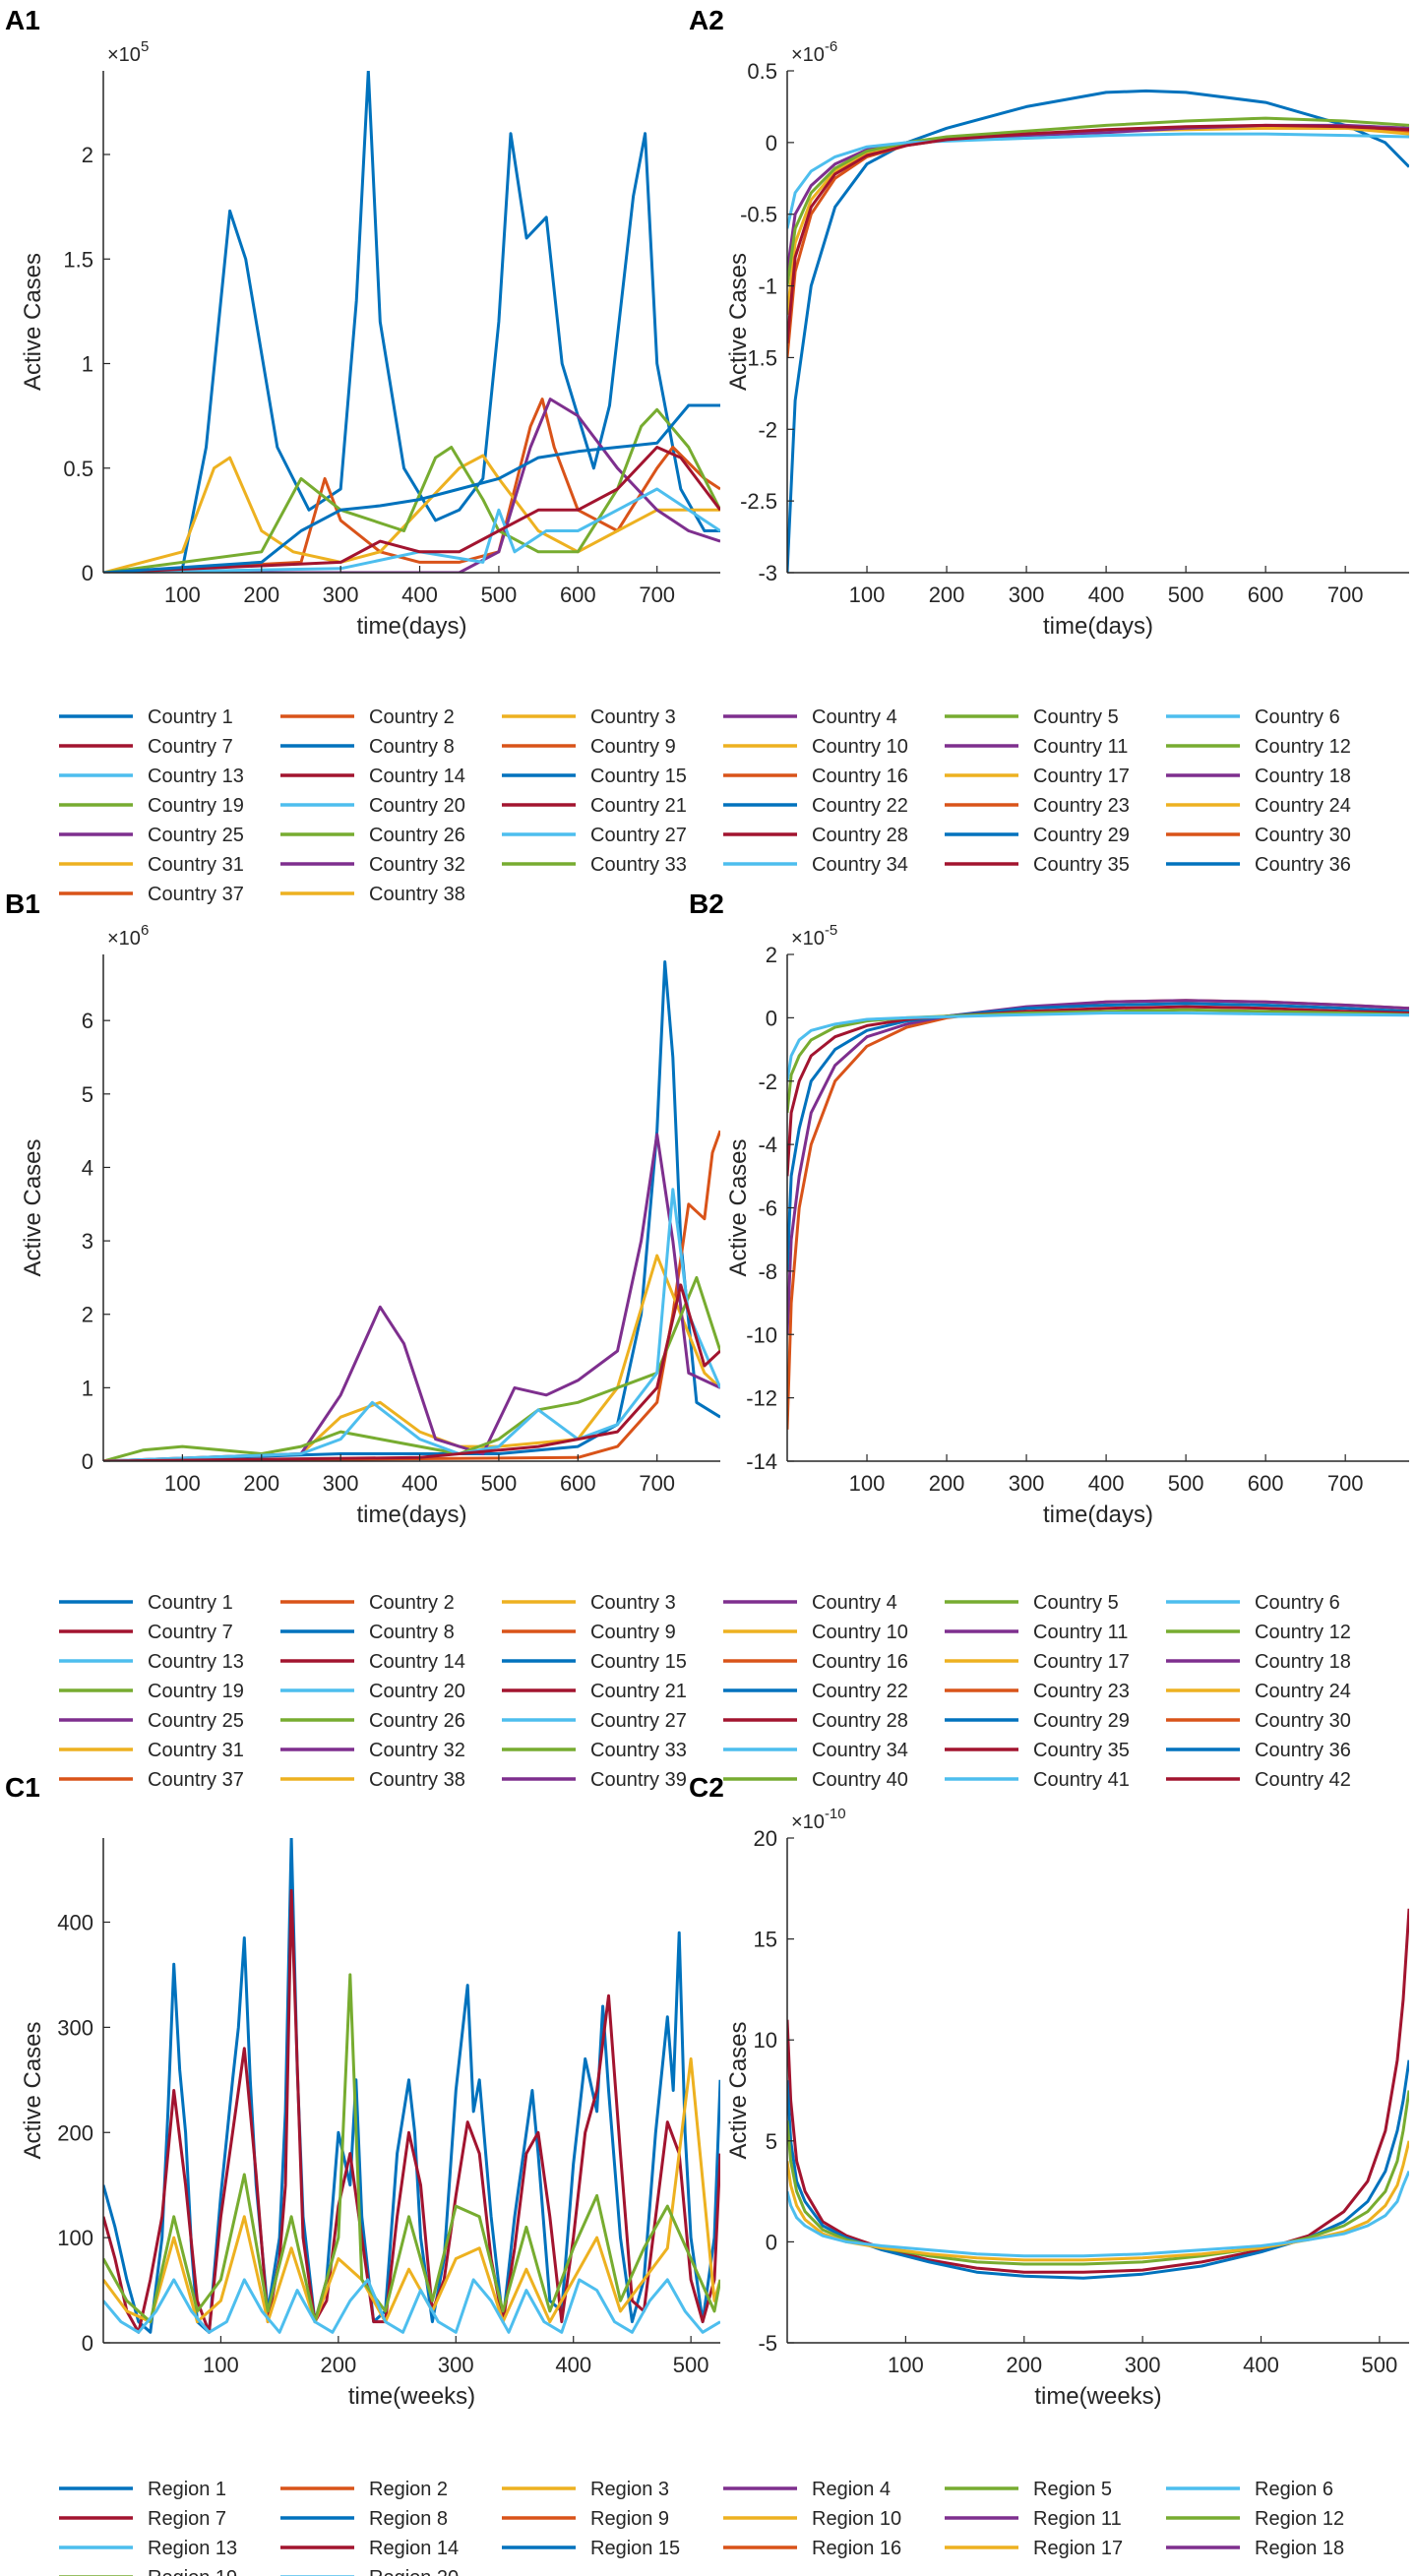 The height and width of the screenshot is (2576, 1416). What do you see at coordinates (75, 2238) in the screenshot?
I see `y-tick-label-C1: 100` at bounding box center [75, 2238].